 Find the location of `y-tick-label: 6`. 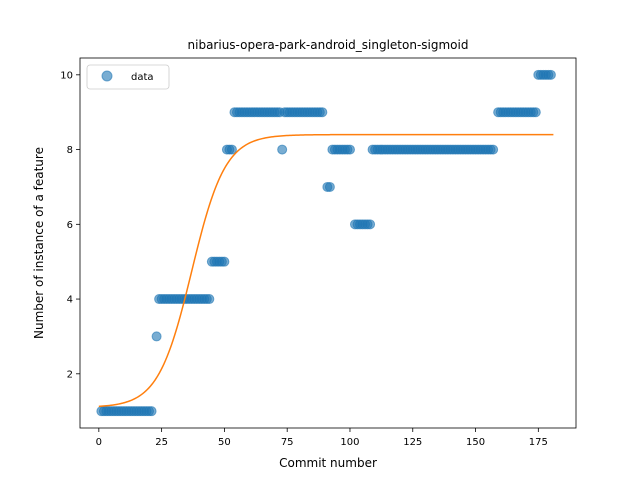

y-tick-label: 6 is located at coordinates (70, 225).